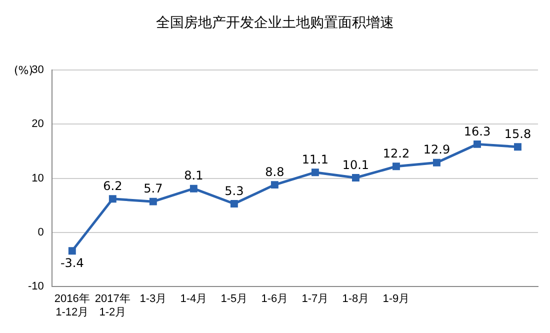  What do you see at coordinates (112, 305) in the screenshot?
I see `x-tick-label: 2017年 1-2月` at bounding box center [112, 305].